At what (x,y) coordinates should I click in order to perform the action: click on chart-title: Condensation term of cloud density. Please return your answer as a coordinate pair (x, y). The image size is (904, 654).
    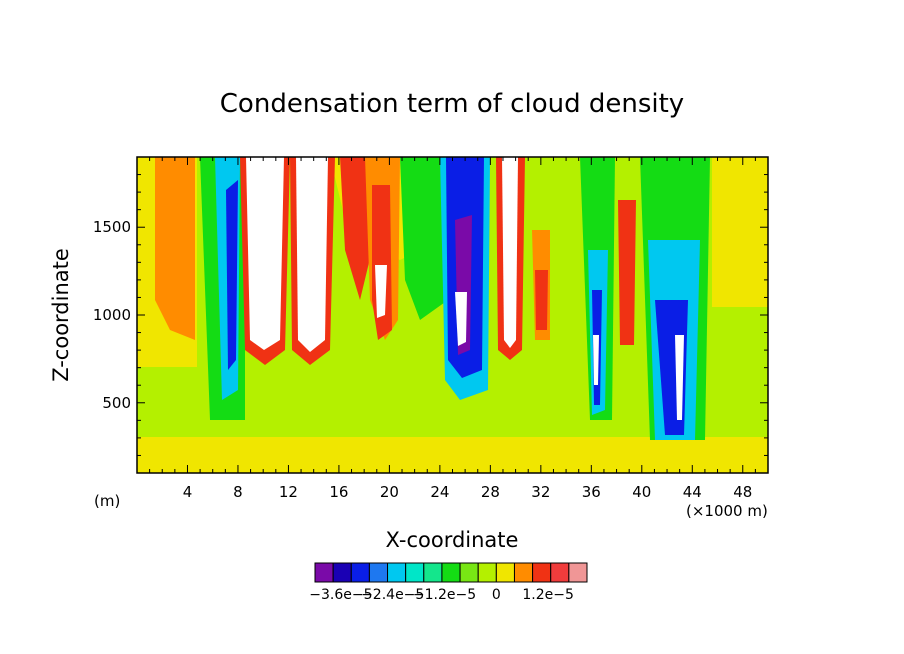
    Looking at the image, I should click on (452, 104).